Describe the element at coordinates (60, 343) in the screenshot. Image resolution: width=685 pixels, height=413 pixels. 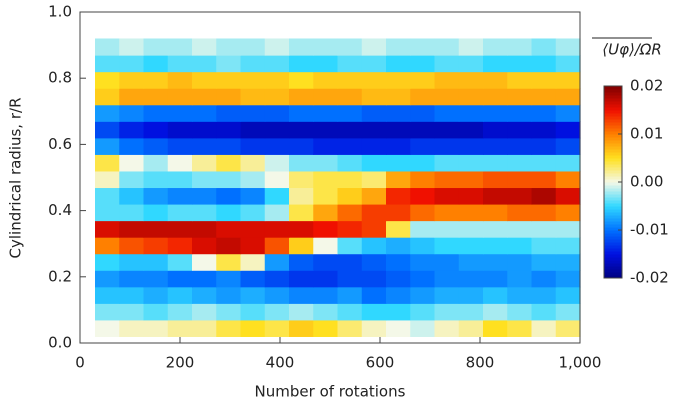
I see `y-tick-label: 0.0` at that location.